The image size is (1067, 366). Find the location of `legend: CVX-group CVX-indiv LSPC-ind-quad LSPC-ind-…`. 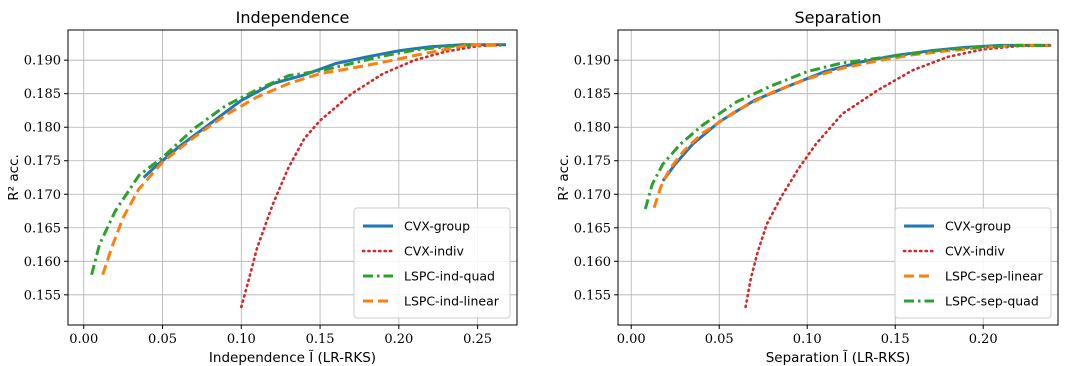

legend: CVX-group CVX-indiv LSPC-ind-quad LSPC-ind-… is located at coordinates (432, 263).